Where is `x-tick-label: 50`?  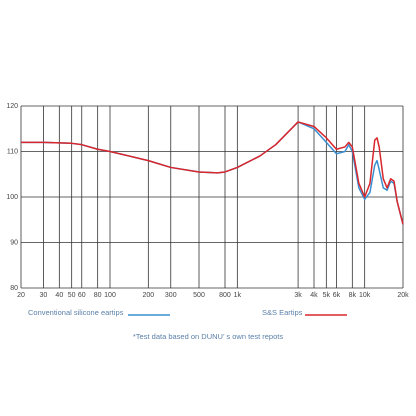 x-tick-label: 50 is located at coordinates (72, 295).